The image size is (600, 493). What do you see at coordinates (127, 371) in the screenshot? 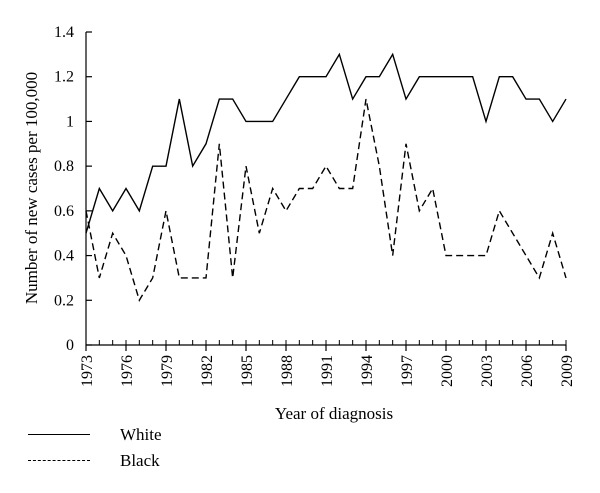
I see `x-tick-label: 1976` at bounding box center [127, 371].